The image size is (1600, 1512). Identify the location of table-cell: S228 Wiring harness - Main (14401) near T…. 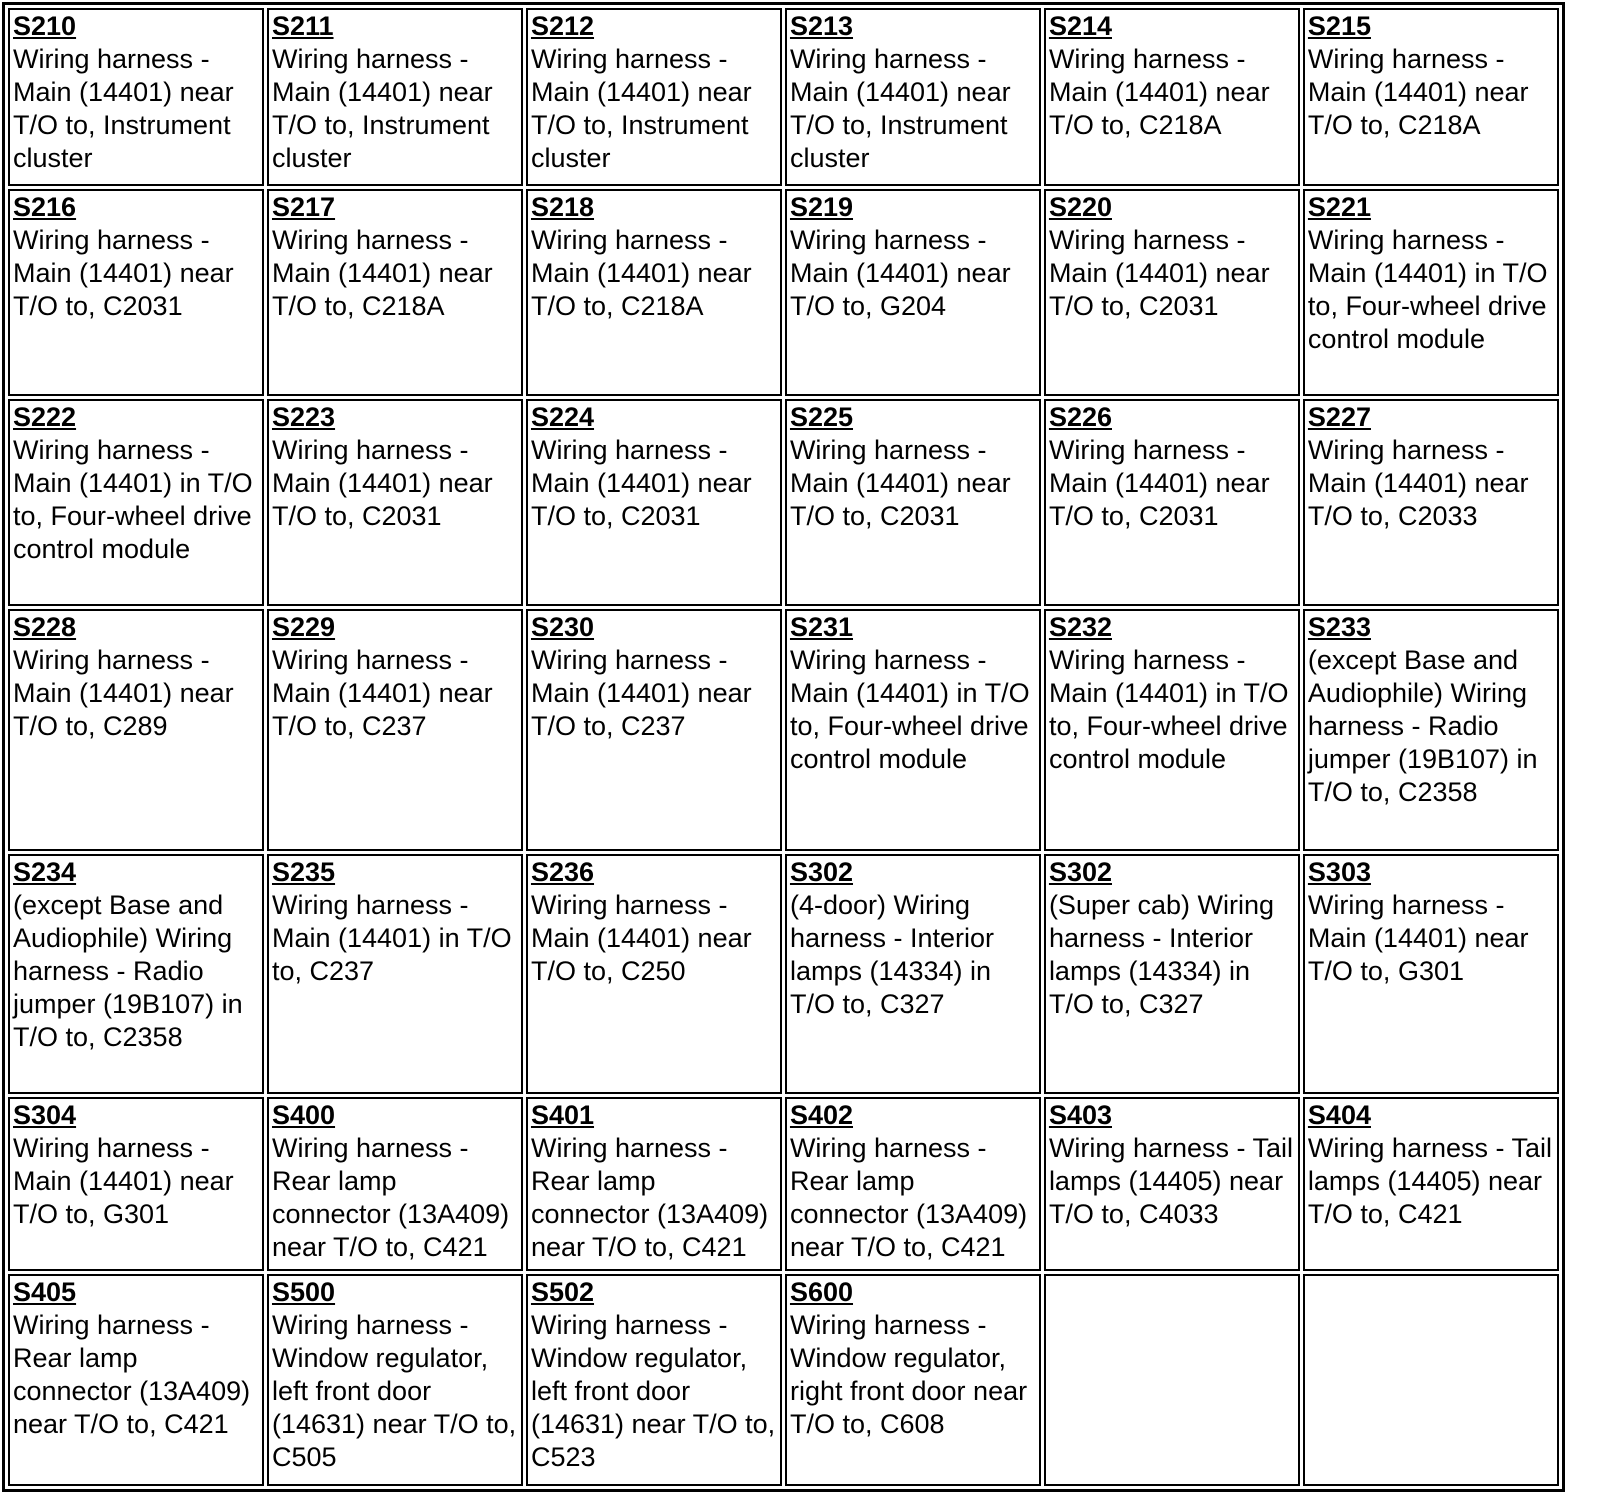
(136, 730).